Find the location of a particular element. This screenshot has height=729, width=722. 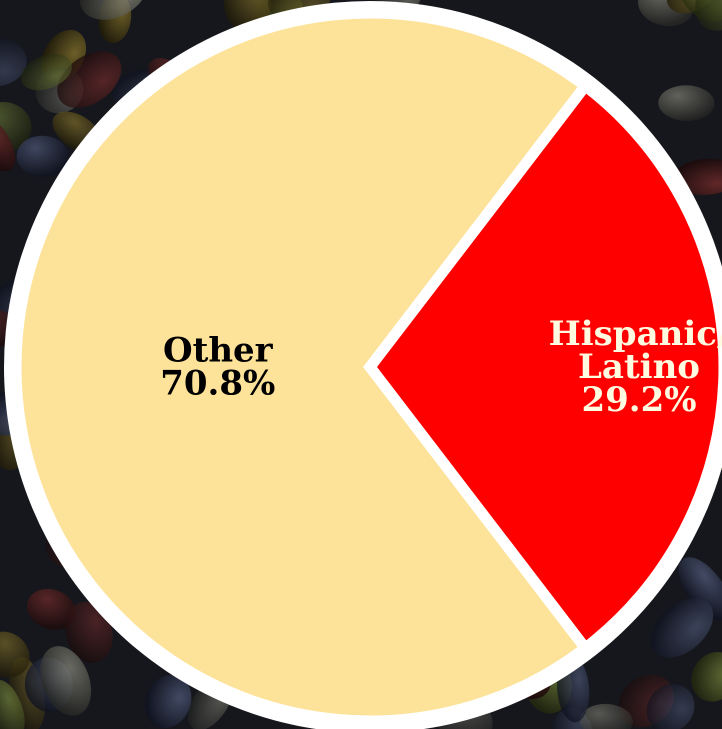

slice-name-label: Other is located at coordinates (218, 351).